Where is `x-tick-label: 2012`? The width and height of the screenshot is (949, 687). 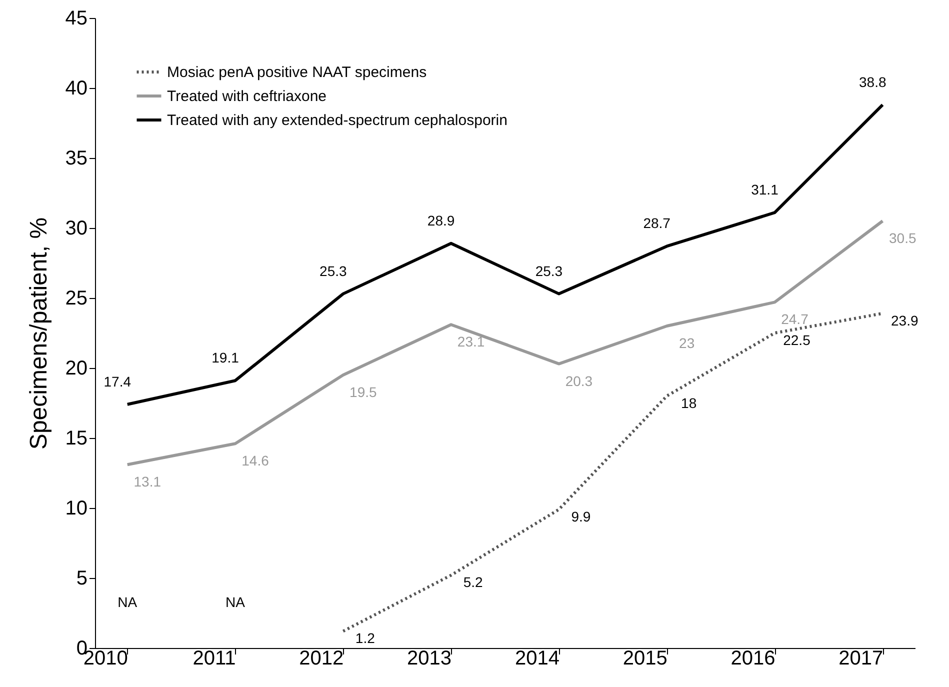
x-tick-label: 2012 is located at coordinates (321, 659).